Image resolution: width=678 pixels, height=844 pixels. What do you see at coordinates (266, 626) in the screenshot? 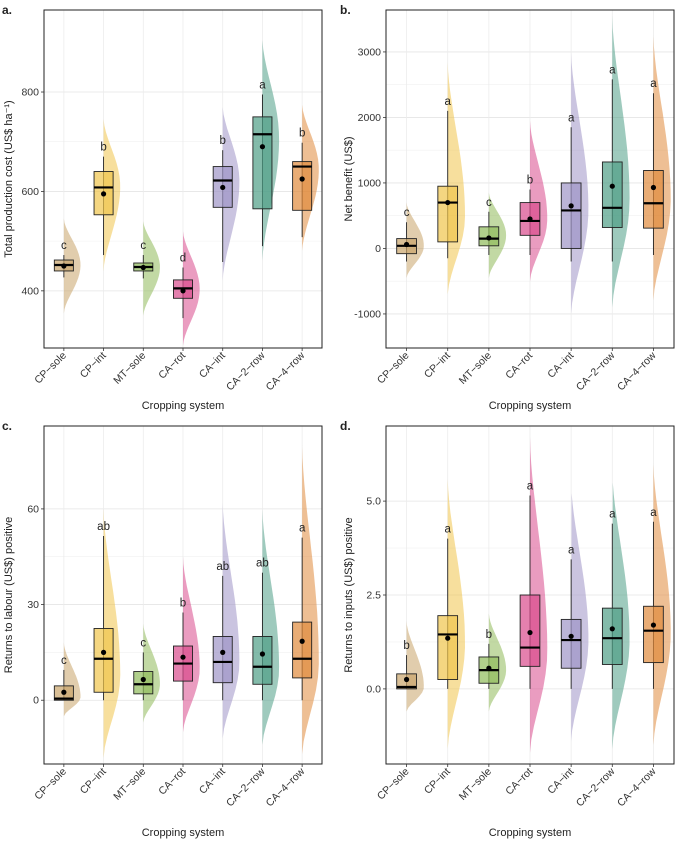
I see `series-c-6: ab` at bounding box center [266, 626].